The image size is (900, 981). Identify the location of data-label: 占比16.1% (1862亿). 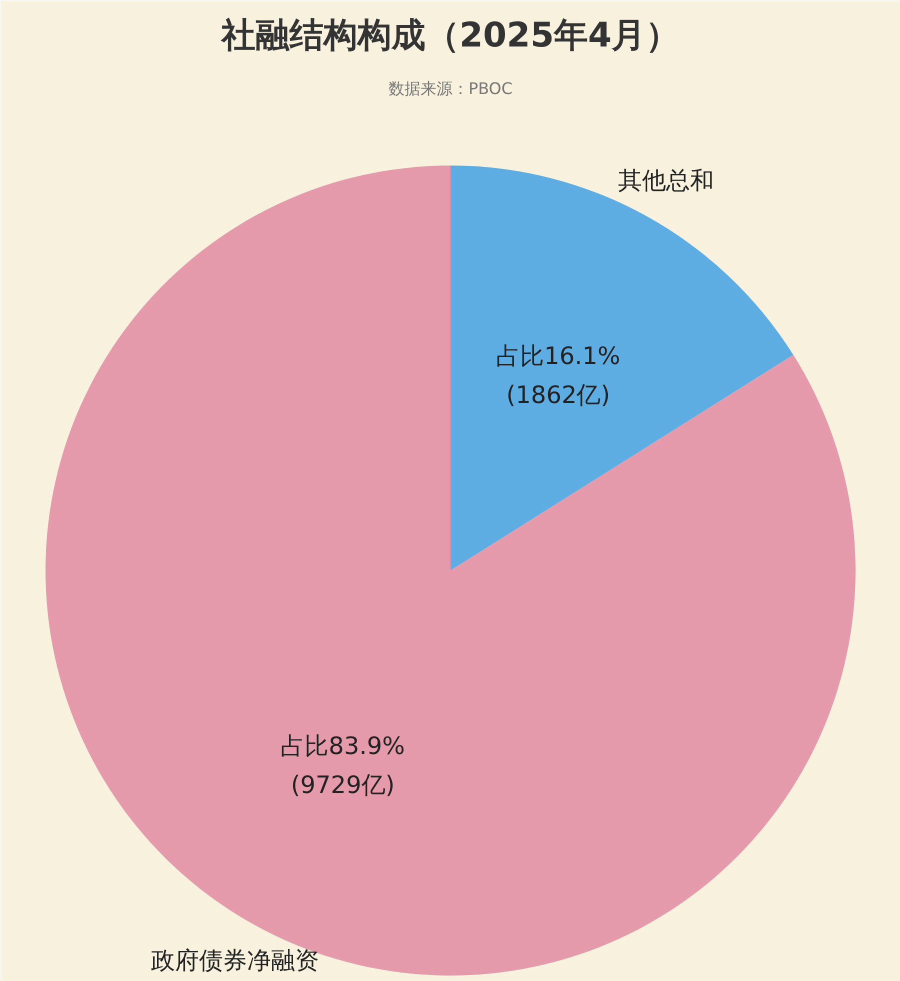
(558, 376).